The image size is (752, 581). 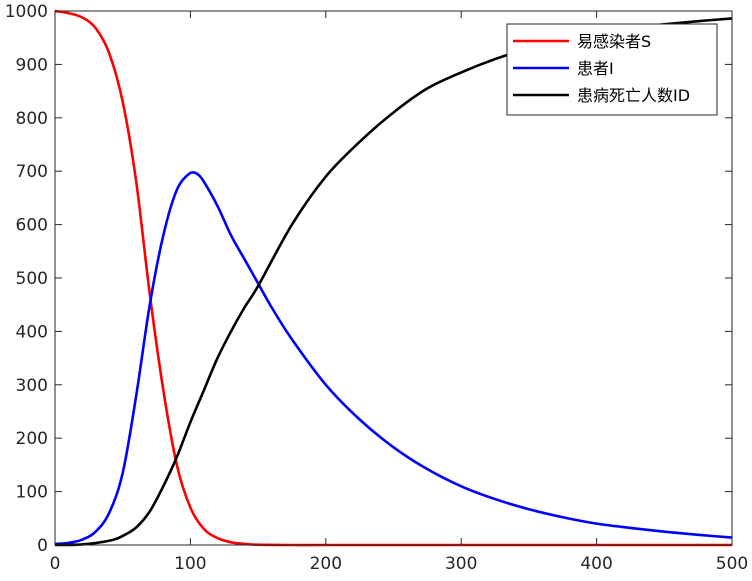 What do you see at coordinates (32, 172) in the screenshot?
I see `y-tick-label: 700` at bounding box center [32, 172].